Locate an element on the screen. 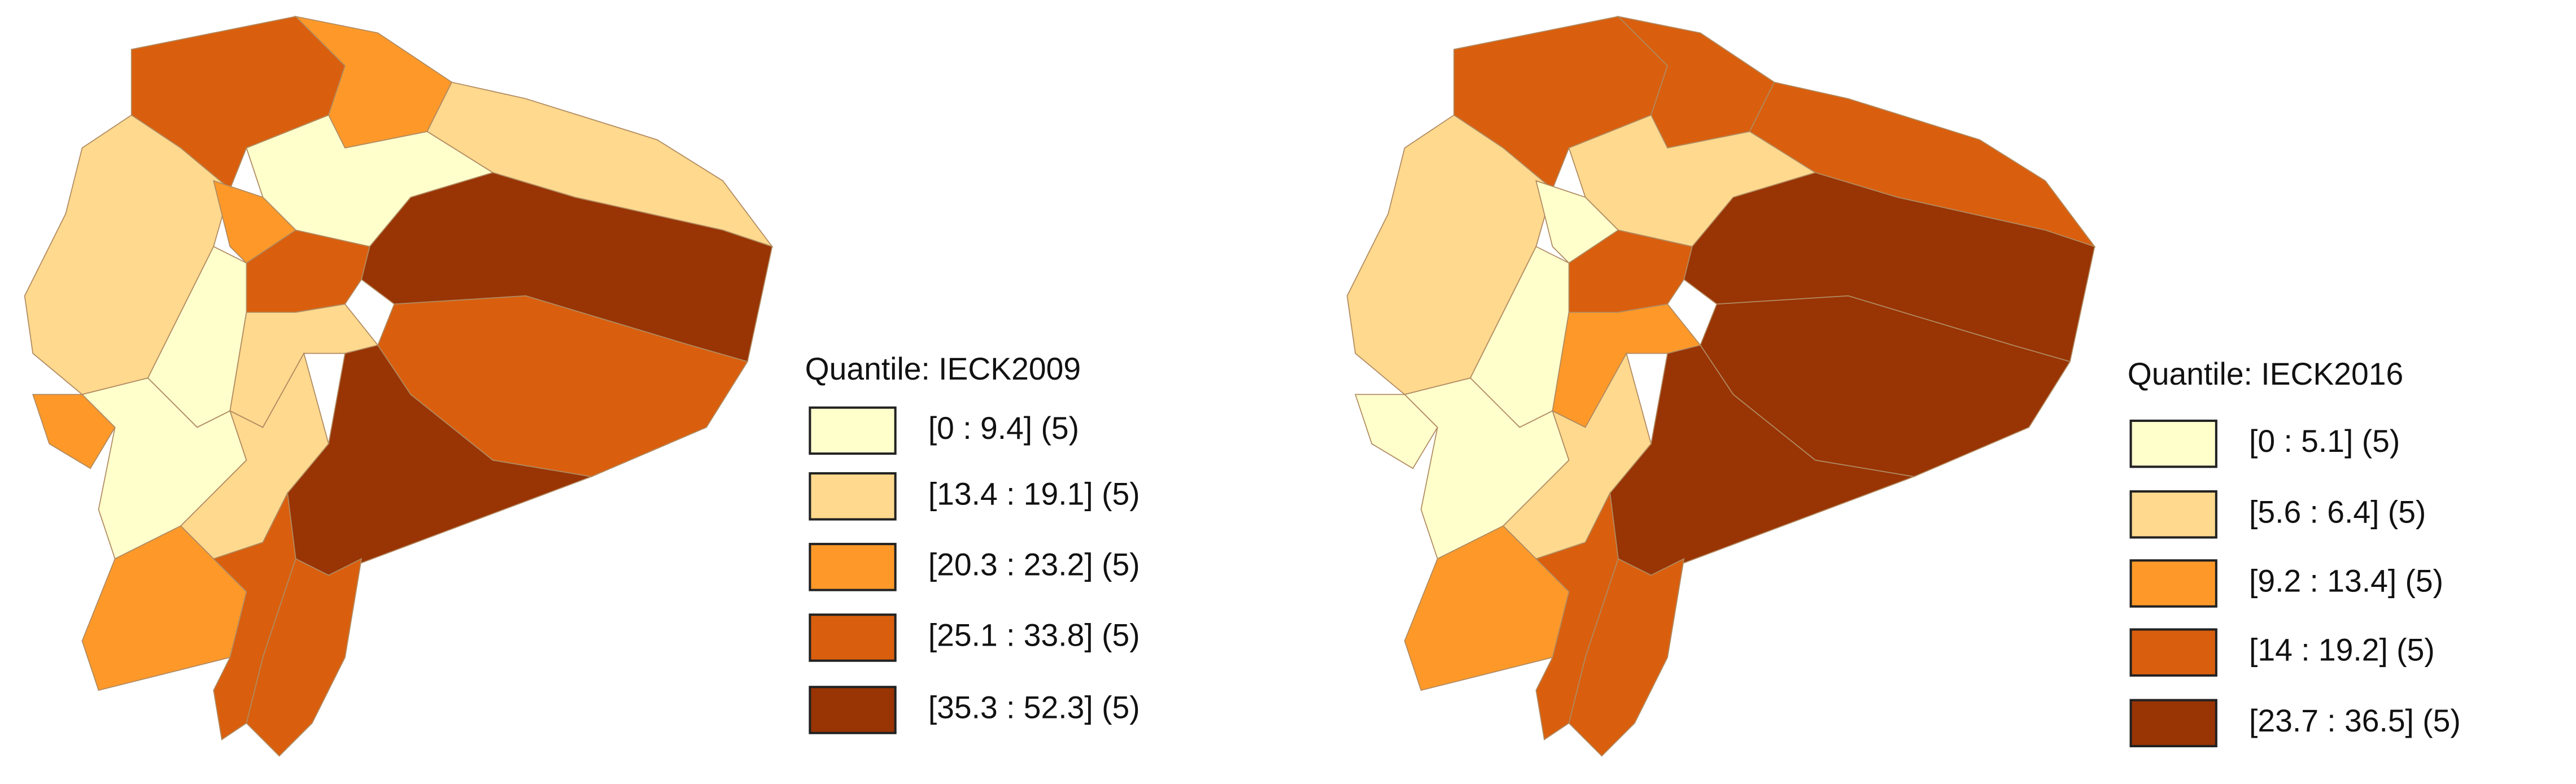 The image size is (2576, 784). legend-label: [35.3 : 52.3] (5) is located at coordinates (1034, 707).